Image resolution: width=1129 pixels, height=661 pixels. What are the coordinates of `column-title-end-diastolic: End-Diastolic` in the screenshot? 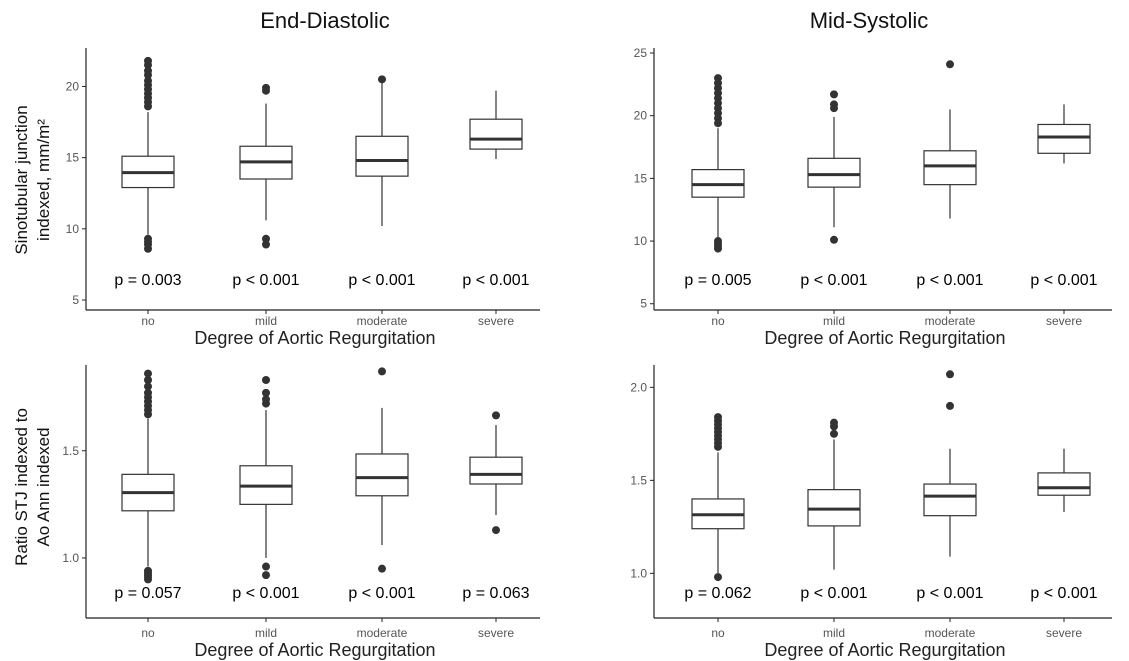 It's located at (325, 20).